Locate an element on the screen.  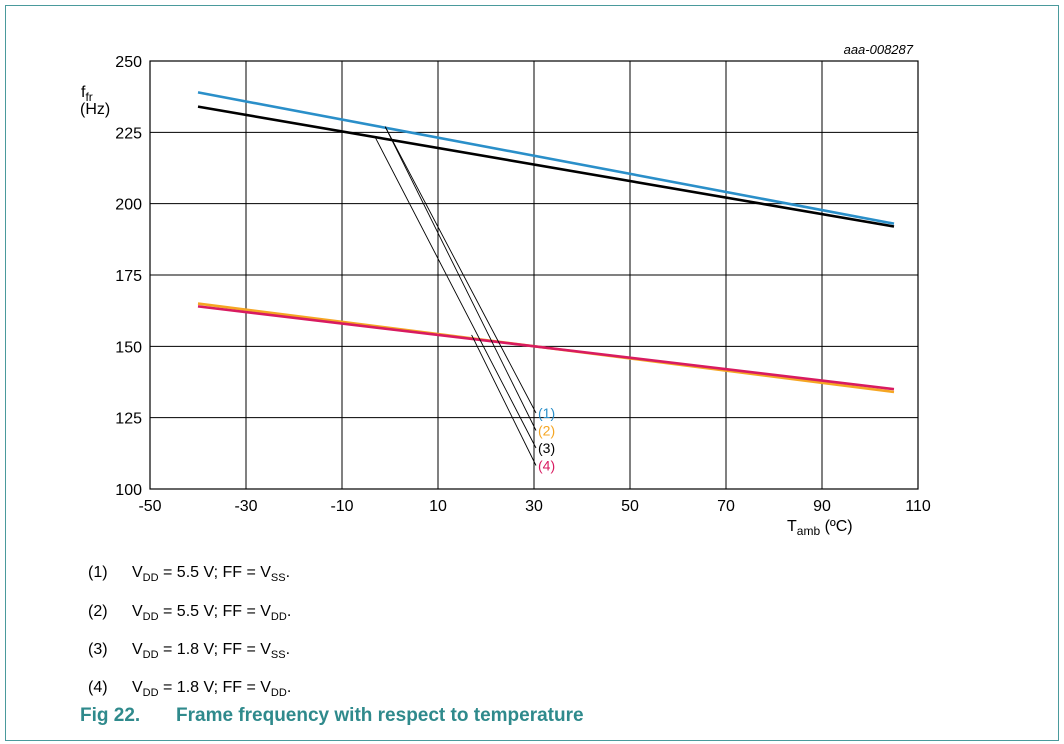
x-tick-label: -50 is located at coordinates (149, 506).